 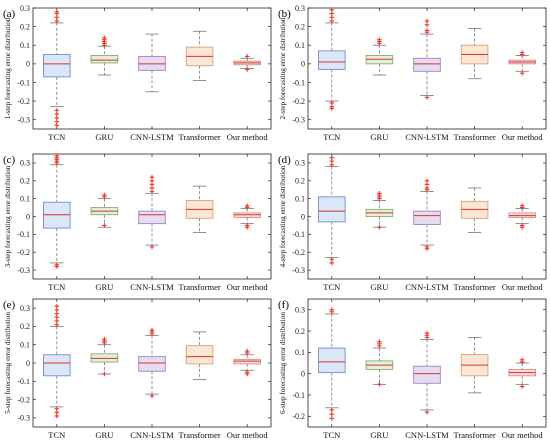 What do you see at coordinates (9, 305) in the screenshot?
I see `panel-label: (e)` at bounding box center [9, 305].